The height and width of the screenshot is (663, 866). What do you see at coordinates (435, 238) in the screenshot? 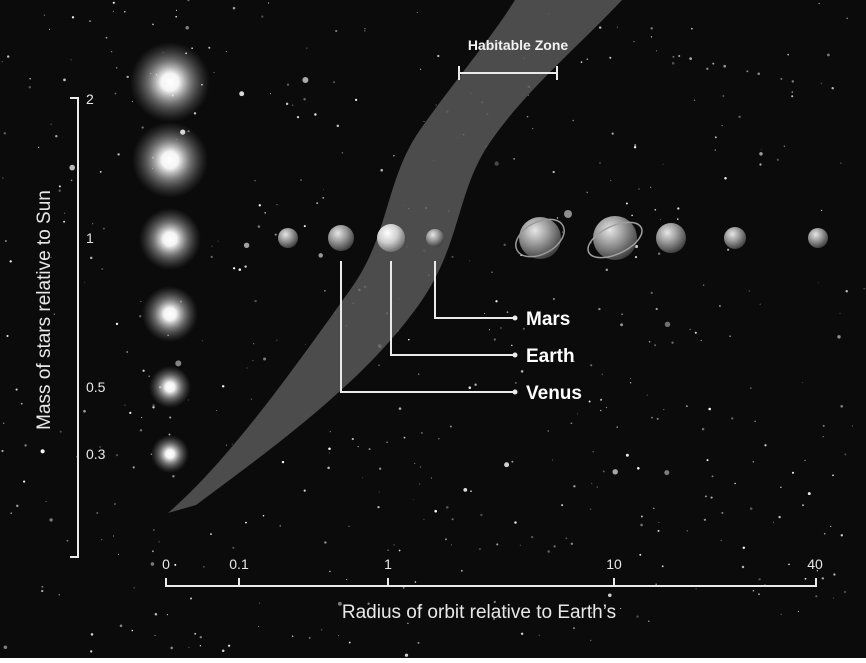
I see `planet-mars` at bounding box center [435, 238].